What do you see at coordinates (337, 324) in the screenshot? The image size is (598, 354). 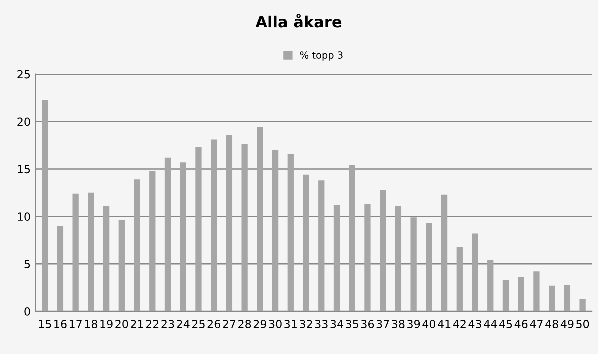 I see `x-tick-label: 34` at bounding box center [337, 324].